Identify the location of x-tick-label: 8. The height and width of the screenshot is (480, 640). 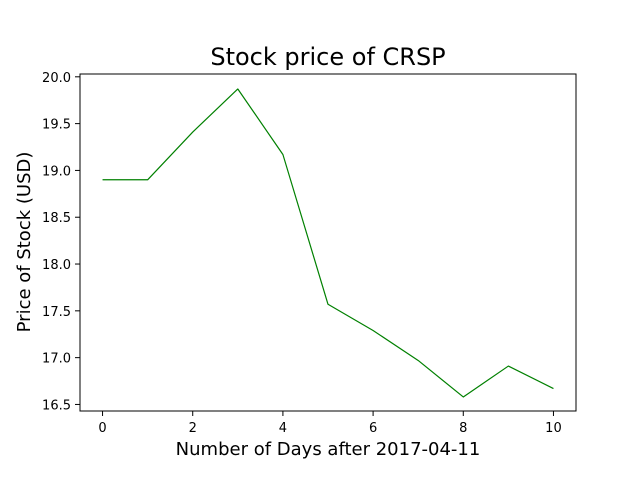
(463, 428).